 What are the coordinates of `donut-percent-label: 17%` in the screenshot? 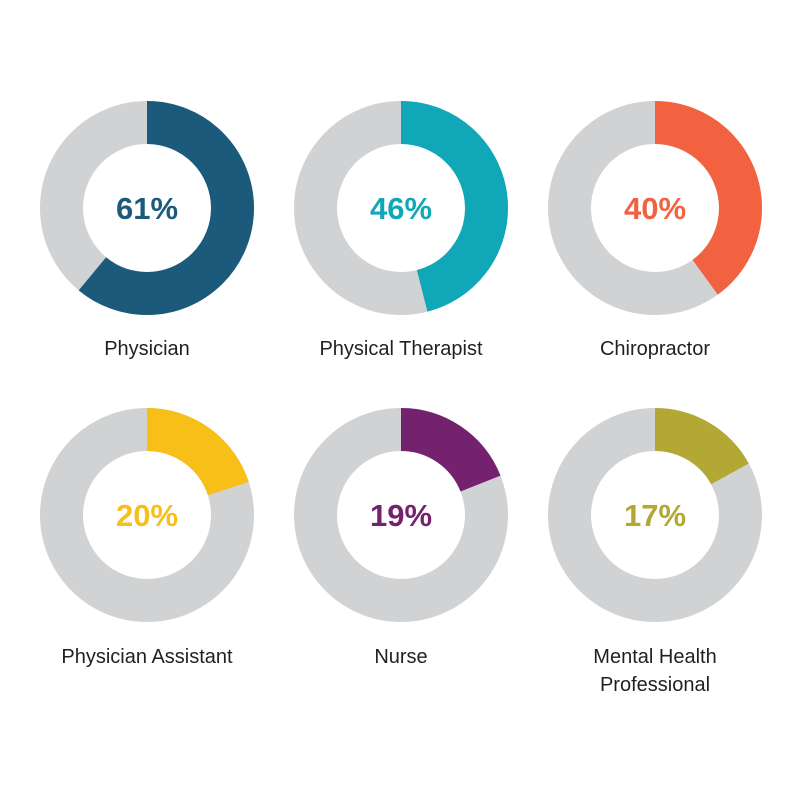 It's located at (655, 515).